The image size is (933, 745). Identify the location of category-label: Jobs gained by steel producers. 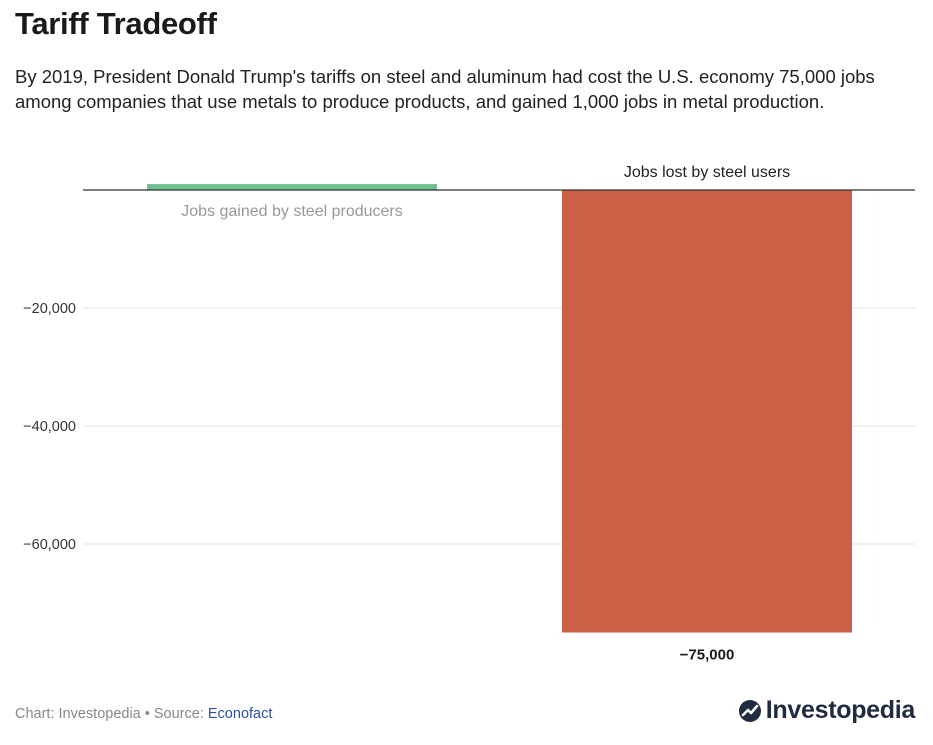
(291, 211).